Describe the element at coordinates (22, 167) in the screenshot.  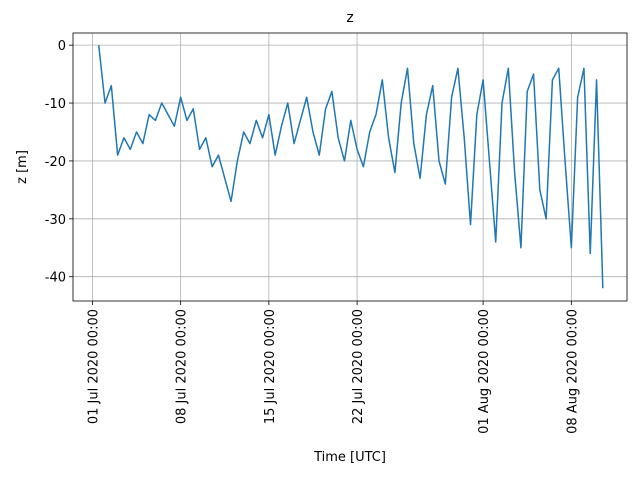
I see `y-axis-label: z [m]` at that location.